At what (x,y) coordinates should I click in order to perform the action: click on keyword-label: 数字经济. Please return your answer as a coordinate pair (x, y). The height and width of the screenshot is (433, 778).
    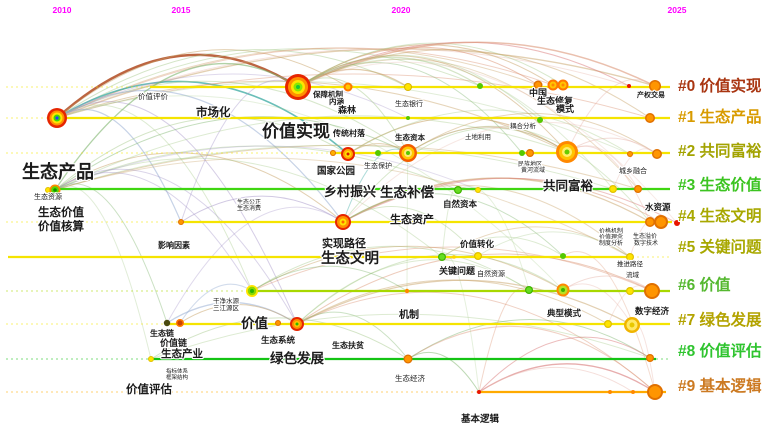
    Looking at the image, I should click on (652, 311).